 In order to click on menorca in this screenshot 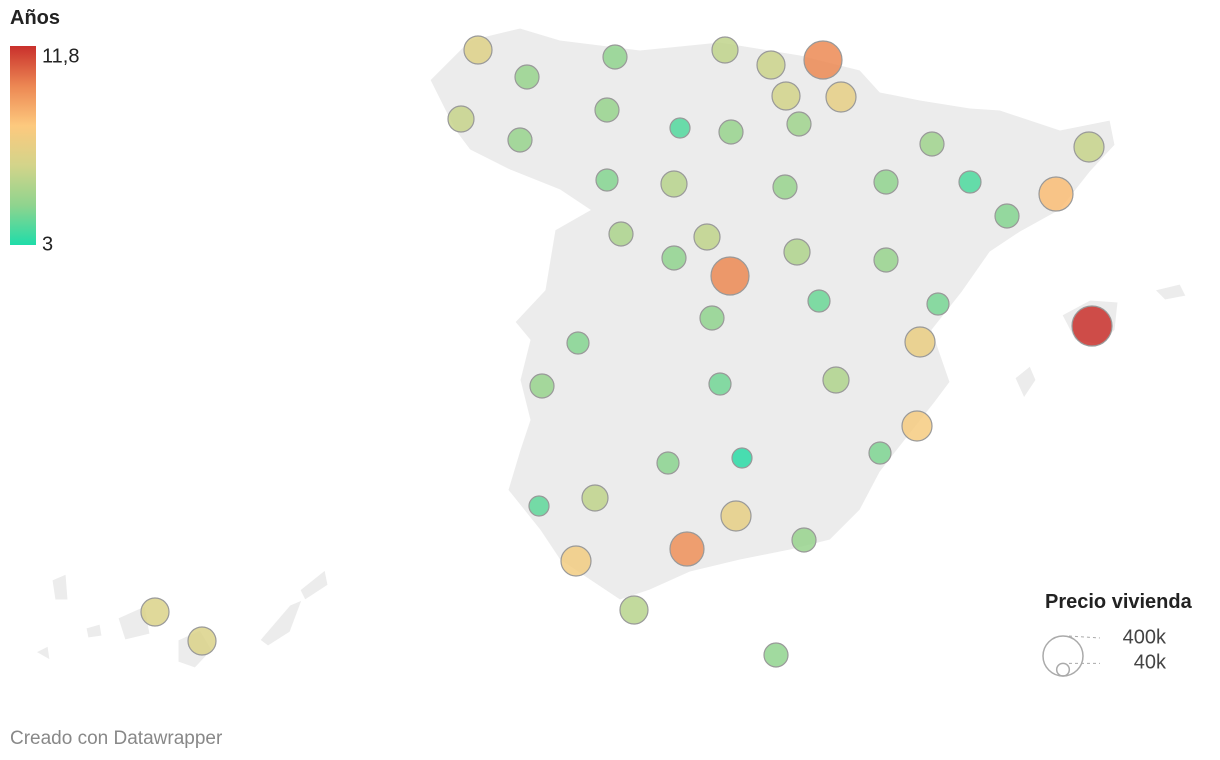, I will do `click(1170, 292)`.